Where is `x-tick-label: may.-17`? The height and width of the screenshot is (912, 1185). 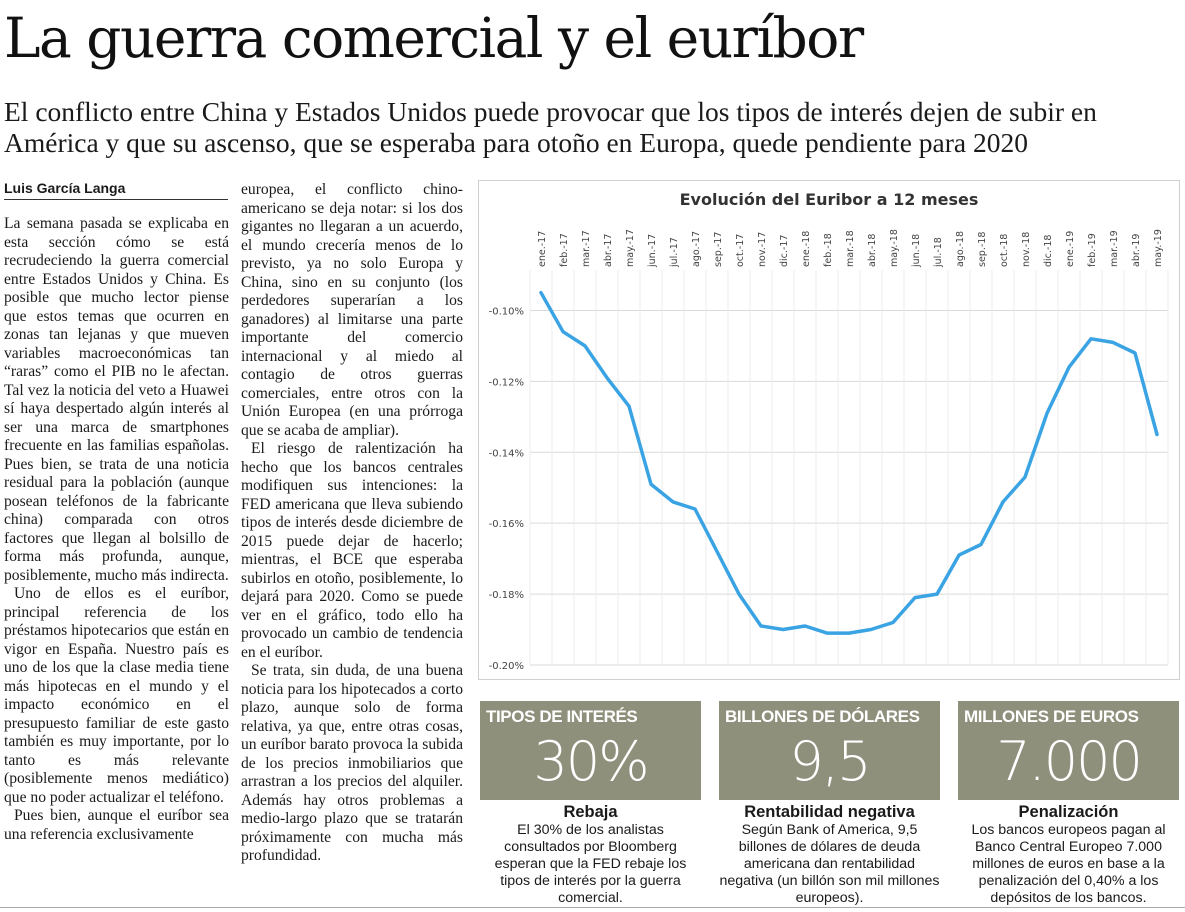
x-tick-label: may.-17 is located at coordinates (630, 248).